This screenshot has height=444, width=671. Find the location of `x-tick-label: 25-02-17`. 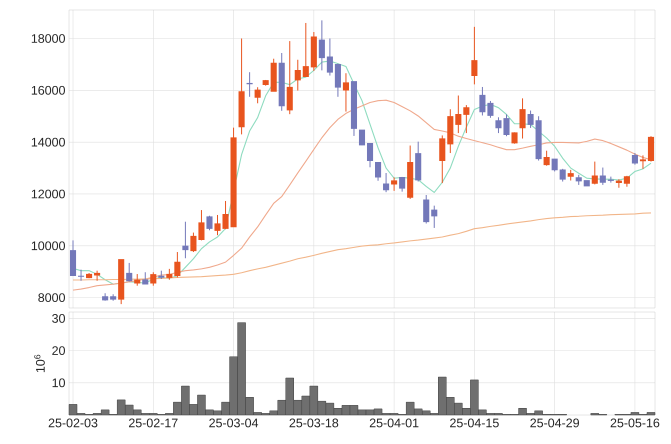

x-tick-label: 25-02-17 is located at coordinates (153, 423).